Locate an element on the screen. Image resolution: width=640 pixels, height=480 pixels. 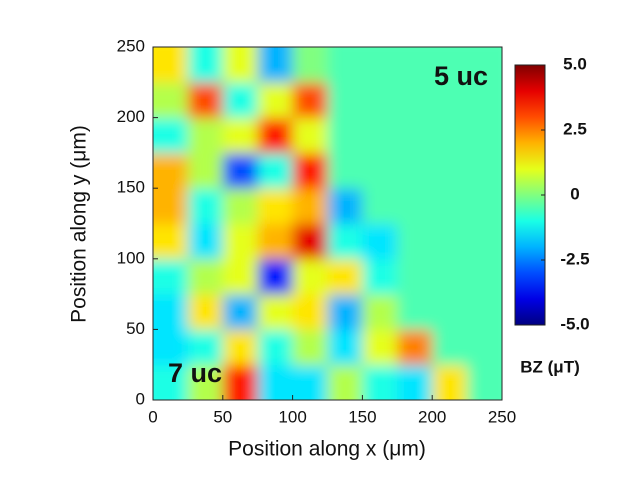
y-tick-label: 250 is located at coordinates (131, 45).